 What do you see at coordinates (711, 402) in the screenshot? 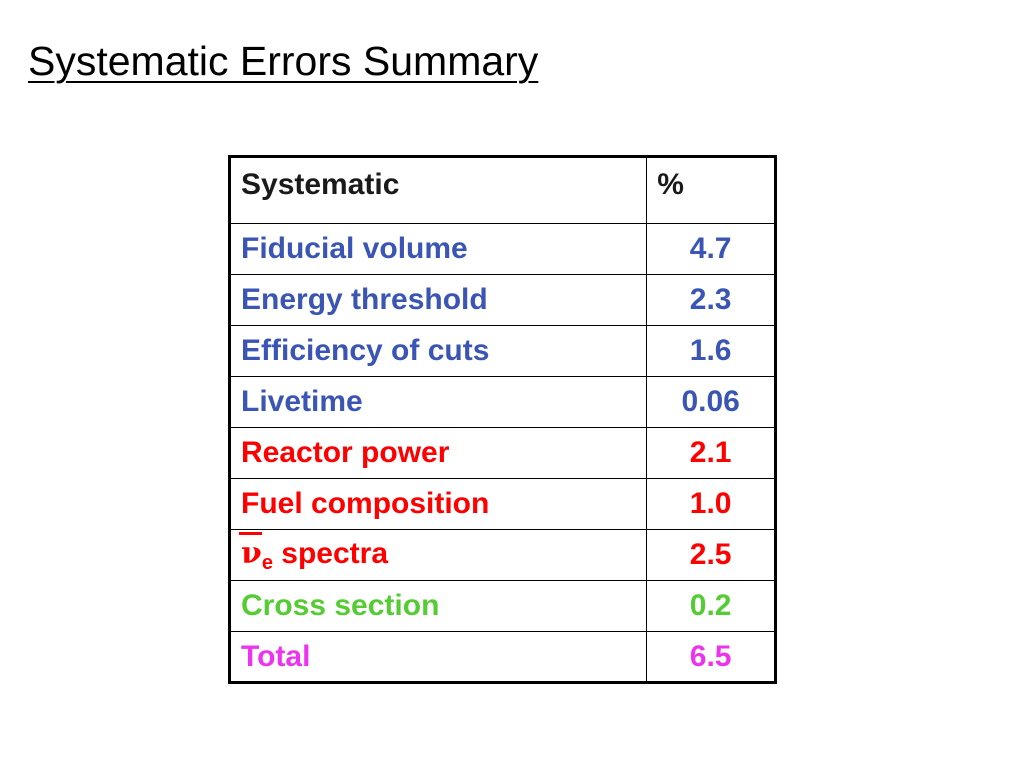
I see `row-value: 0.06` at bounding box center [711, 402].